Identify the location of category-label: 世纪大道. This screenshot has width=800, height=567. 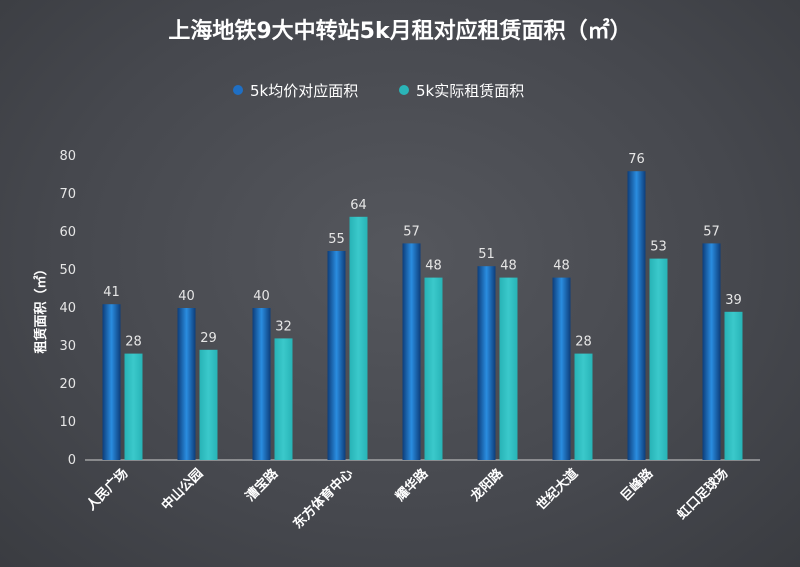
(557, 490).